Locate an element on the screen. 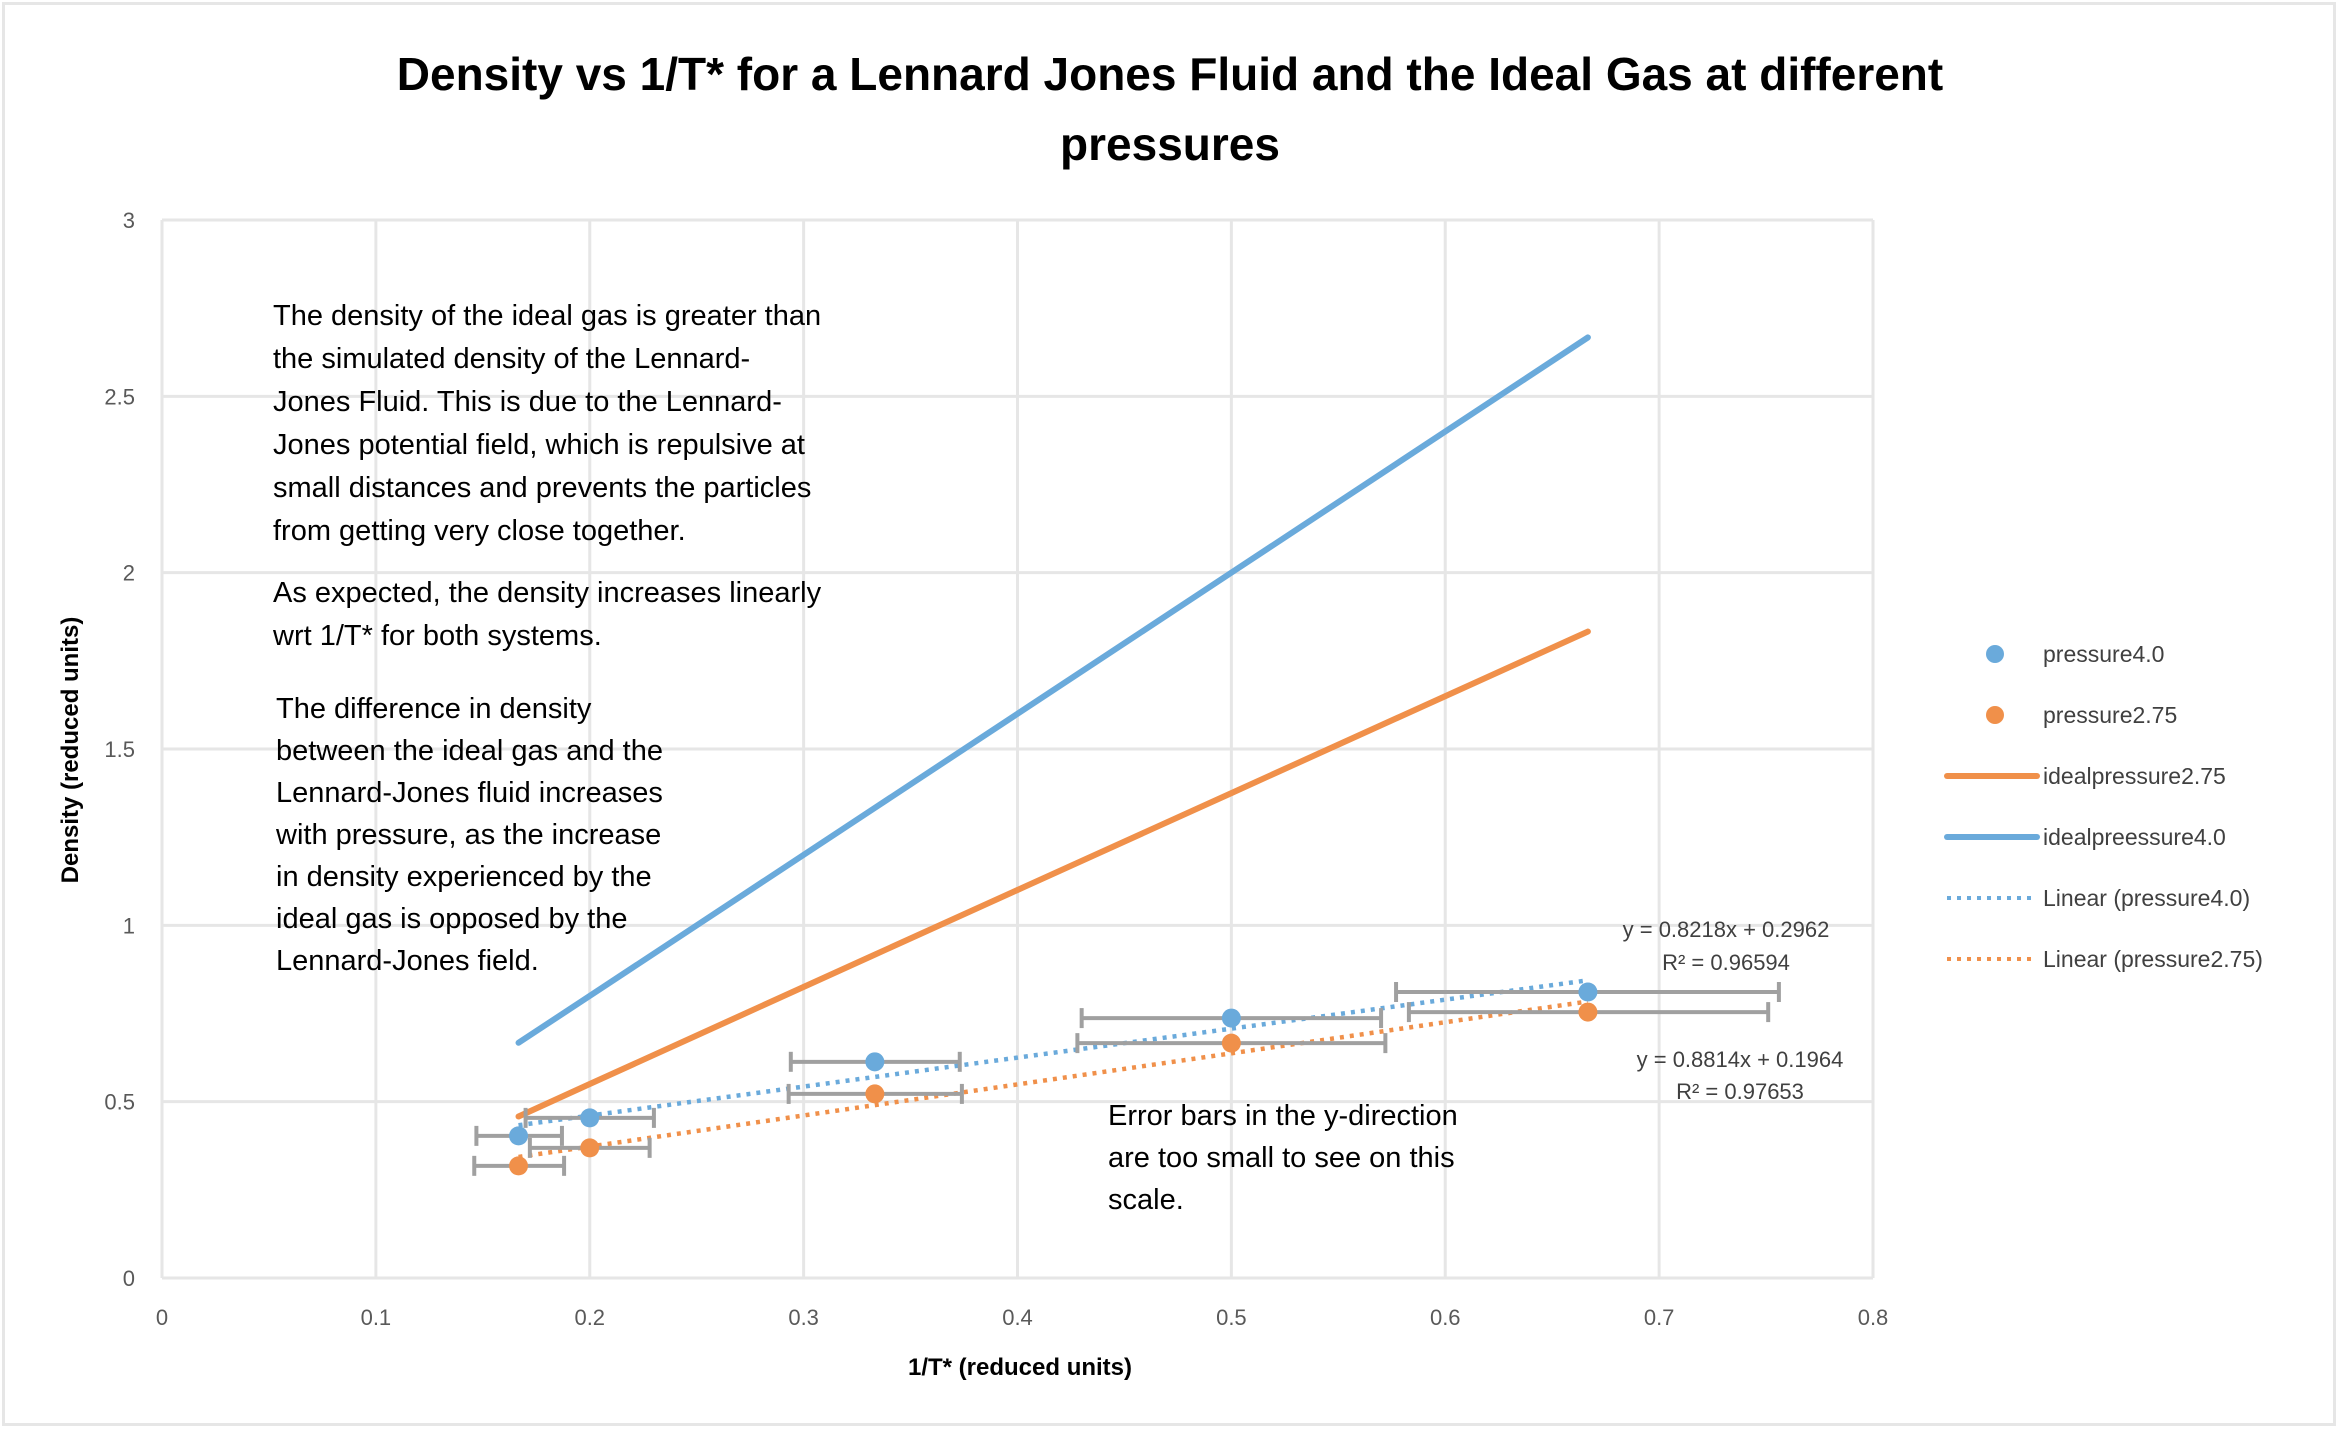 Image resolution: width=2340 pixels, height=1430 pixels. annotation-line: between the ideal gas and the is located at coordinates (469, 751).